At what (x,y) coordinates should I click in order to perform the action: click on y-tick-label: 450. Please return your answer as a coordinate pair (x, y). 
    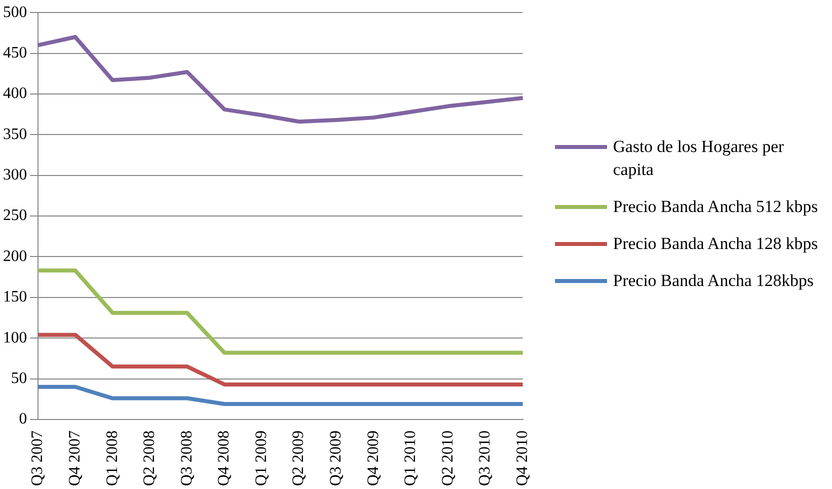
    Looking at the image, I should click on (15, 53).